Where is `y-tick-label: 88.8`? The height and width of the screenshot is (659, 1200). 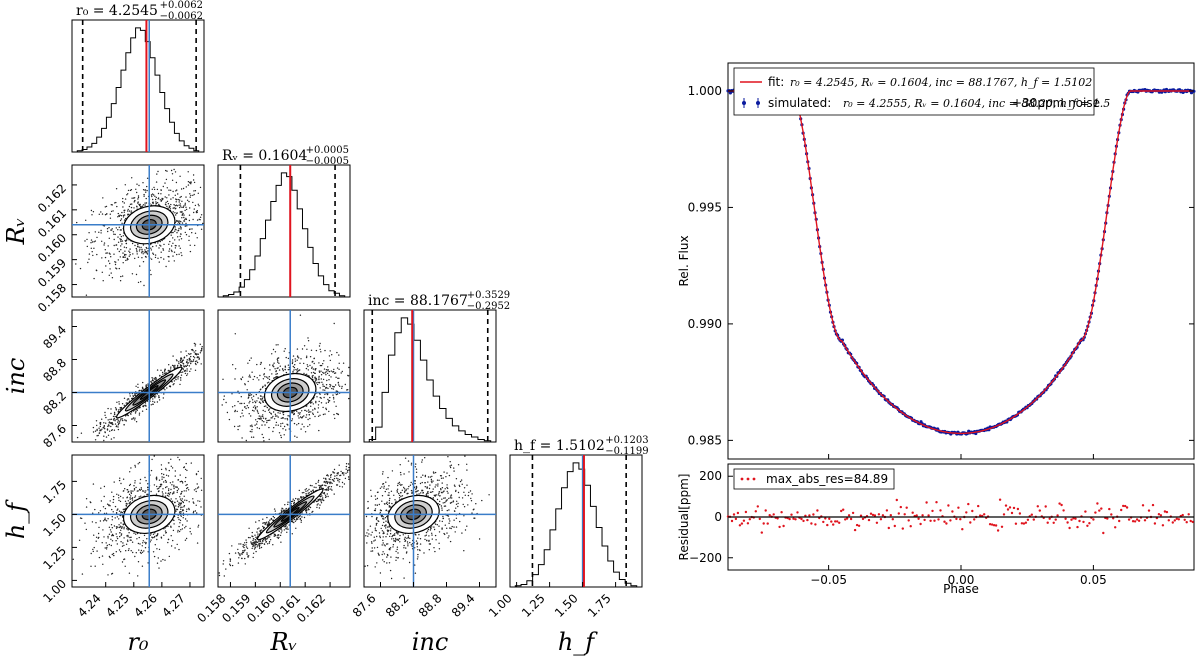
y-tick-label: 88.8 is located at coordinates (54, 370).